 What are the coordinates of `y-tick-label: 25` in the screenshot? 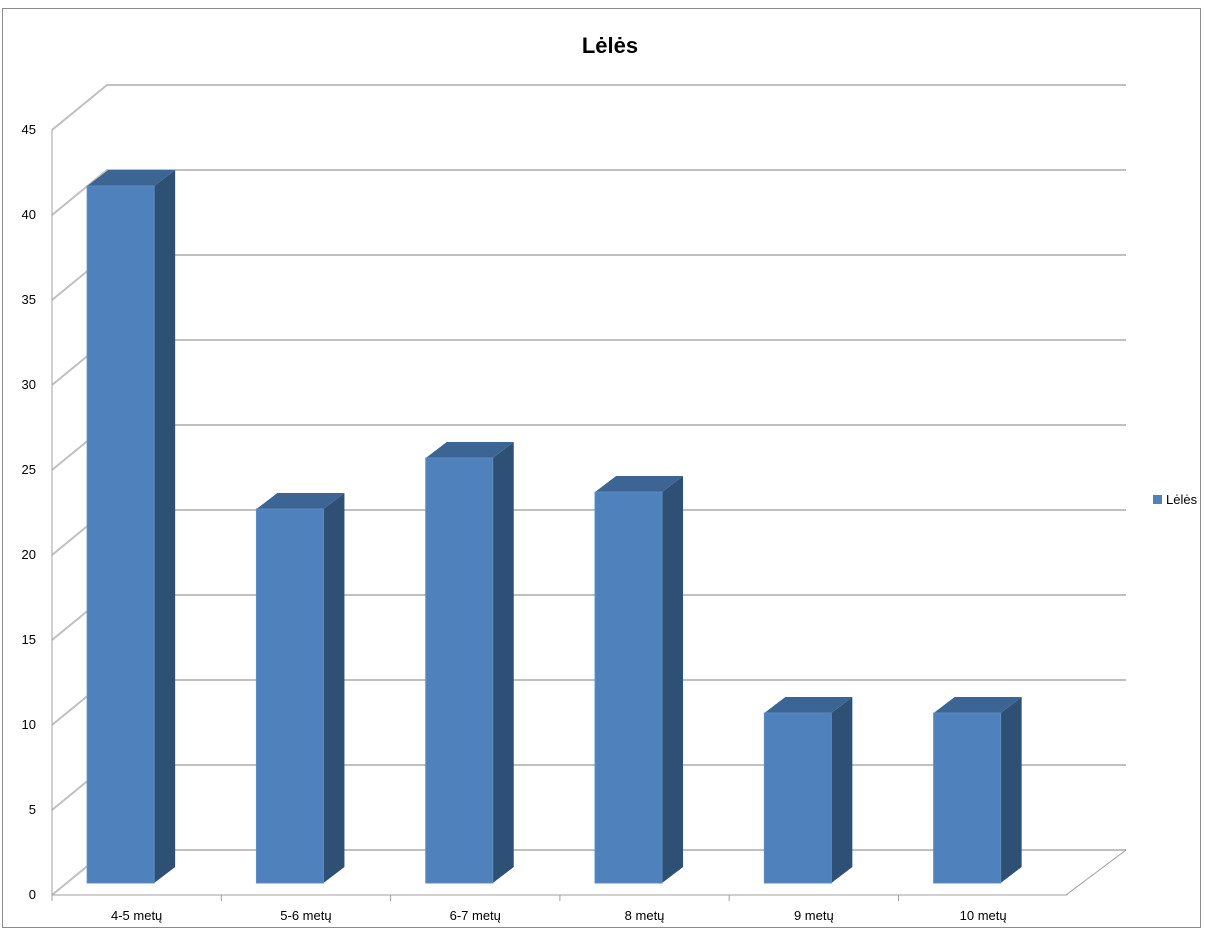 It's located at (29, 469).